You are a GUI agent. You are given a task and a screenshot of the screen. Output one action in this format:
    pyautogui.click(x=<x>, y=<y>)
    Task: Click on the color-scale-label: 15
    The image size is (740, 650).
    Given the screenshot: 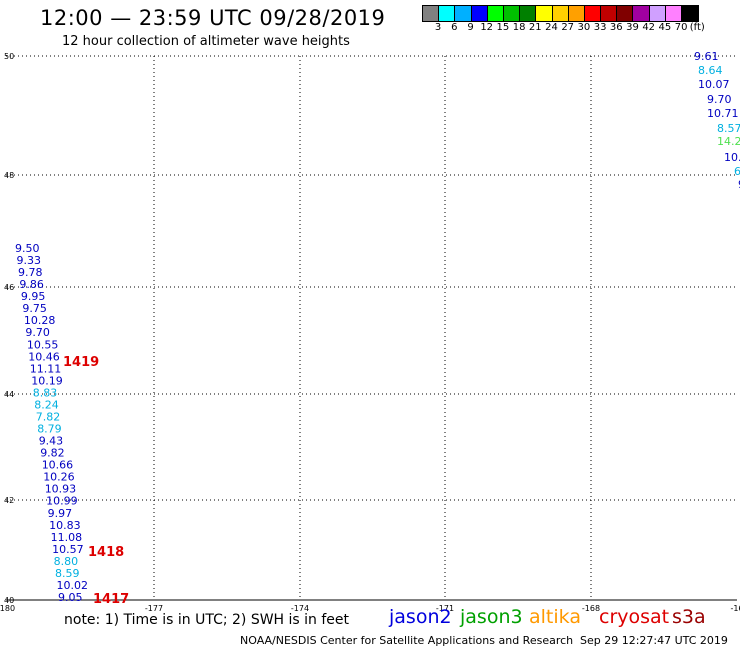 What is the action you would take?
    pyautogui.click(x=503, y=27)
    